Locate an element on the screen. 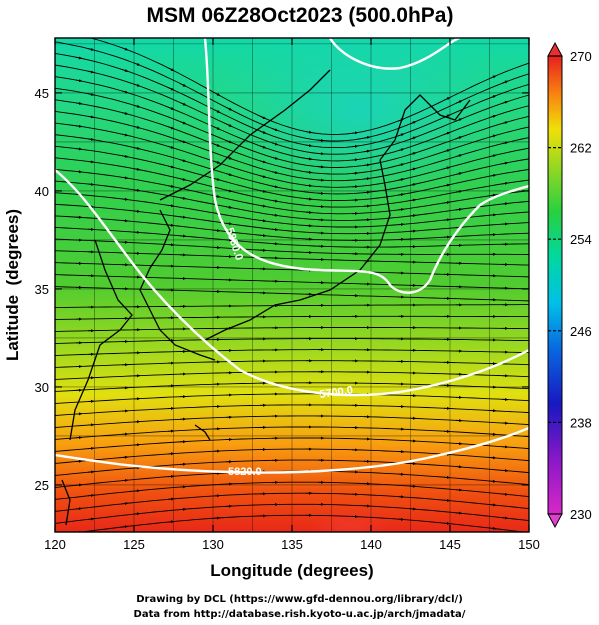  cold-trough-shading is located at coordinates (360, 121).